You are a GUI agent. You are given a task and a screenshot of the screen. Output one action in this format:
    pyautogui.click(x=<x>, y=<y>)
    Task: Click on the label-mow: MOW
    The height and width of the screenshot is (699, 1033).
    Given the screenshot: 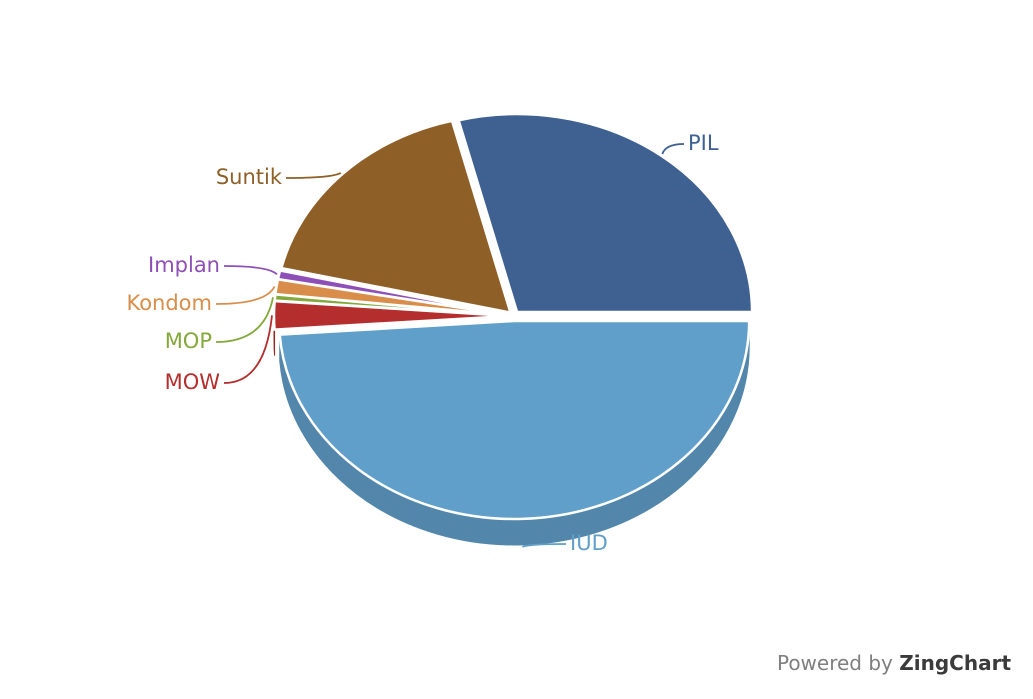 What is the action you would take?
    pyautogui.click(x=193, y=382)
    